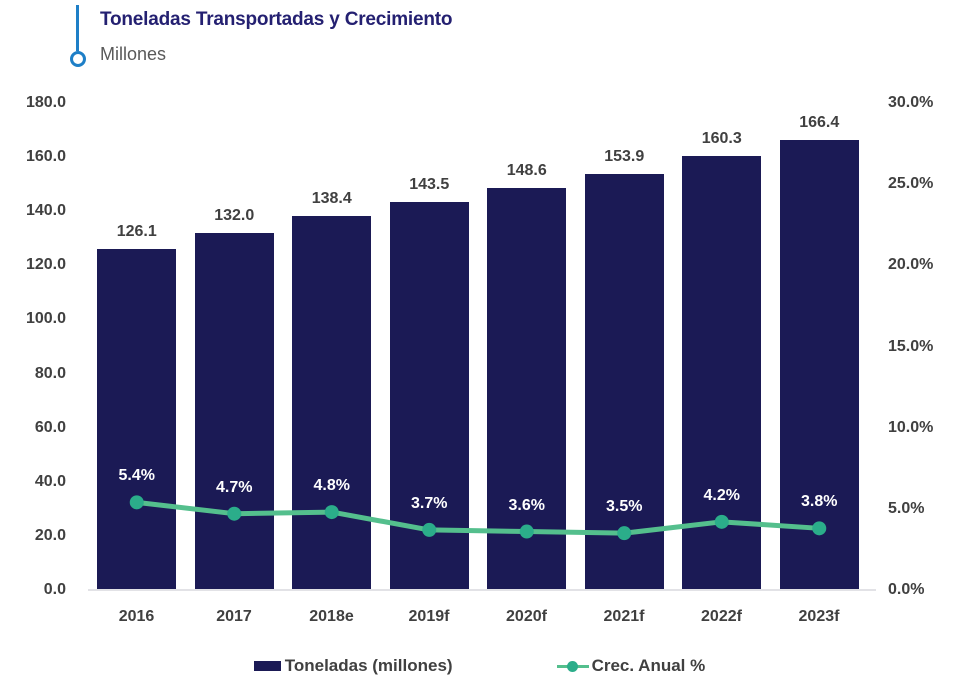 The height and width of the screenshot is (685, 959). I want to click on y-axis-right-tick: 0.0%, so click(906, 589).